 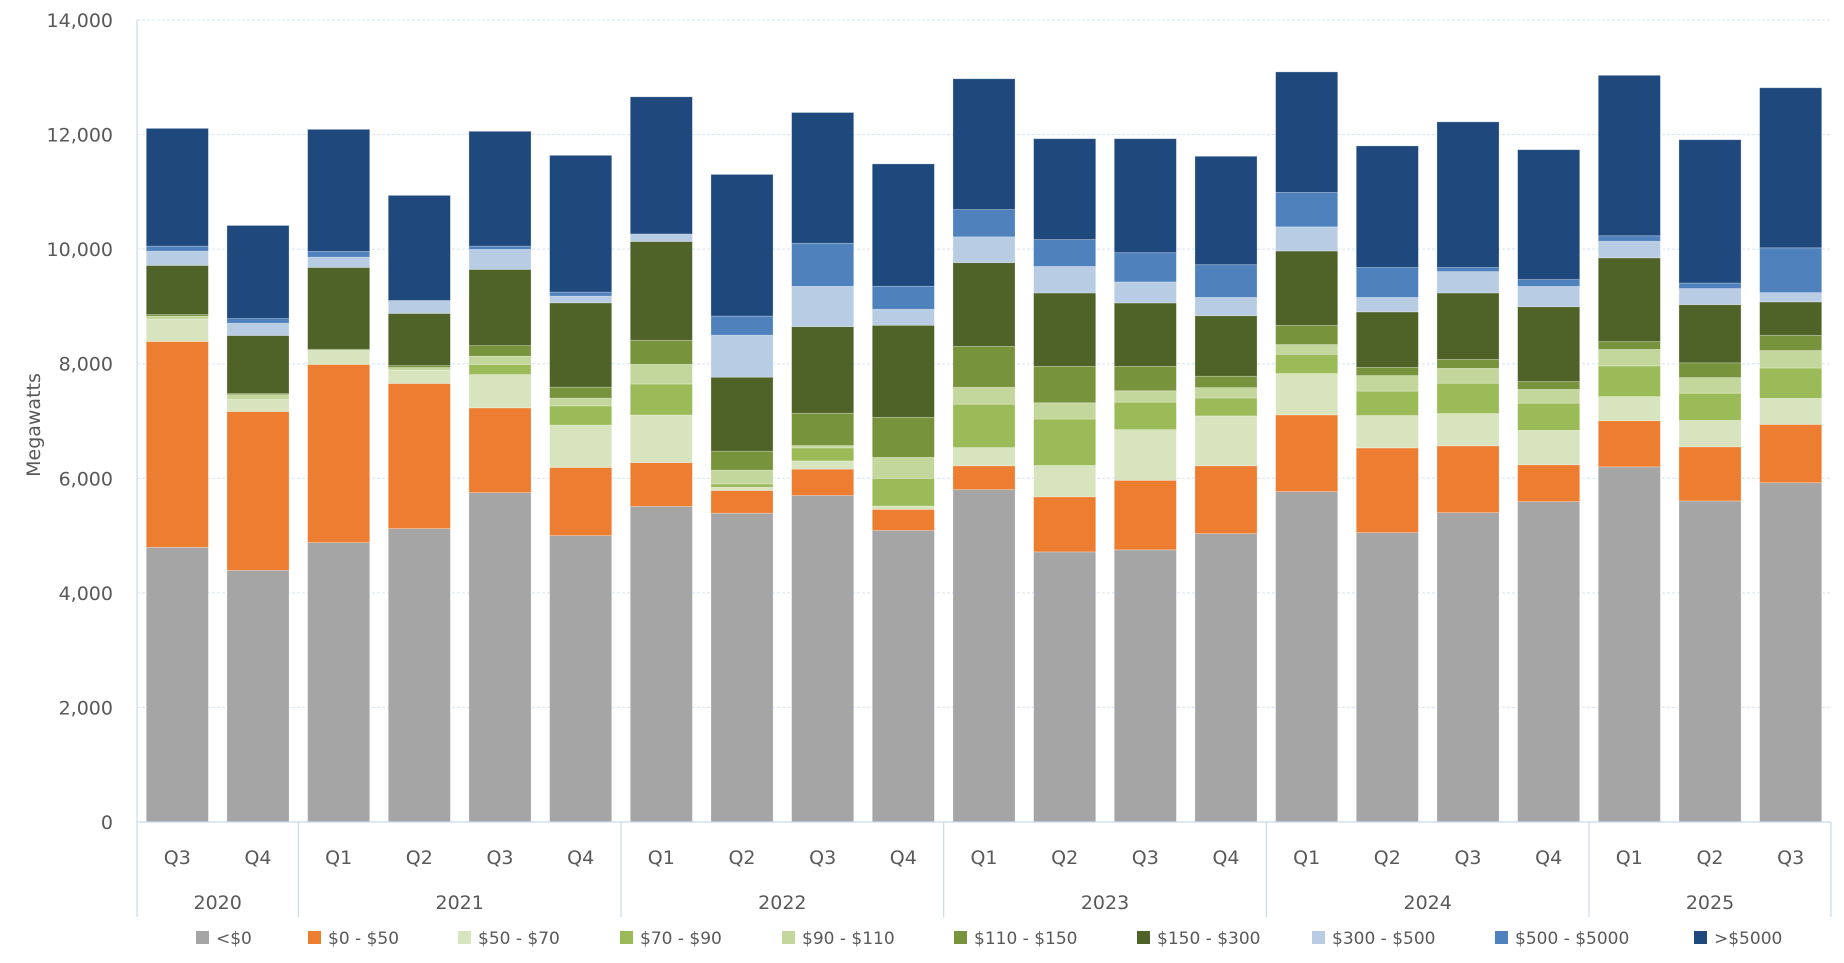 What do you see at coordinates (1748, 939) in the screenshot?
I see `legend-label: >$5000` at bounding box center [1748, 939].